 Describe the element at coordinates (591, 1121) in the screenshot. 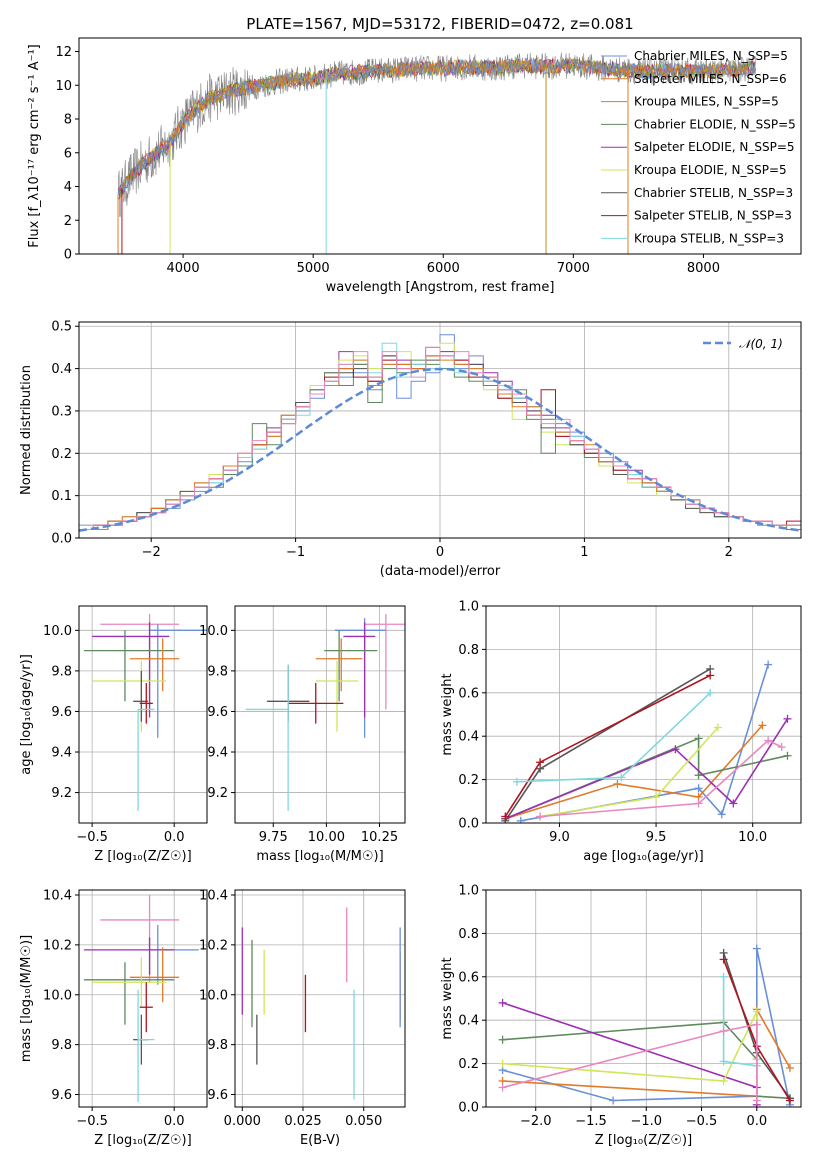

I see `x-tick-label: −1.5` at that location.